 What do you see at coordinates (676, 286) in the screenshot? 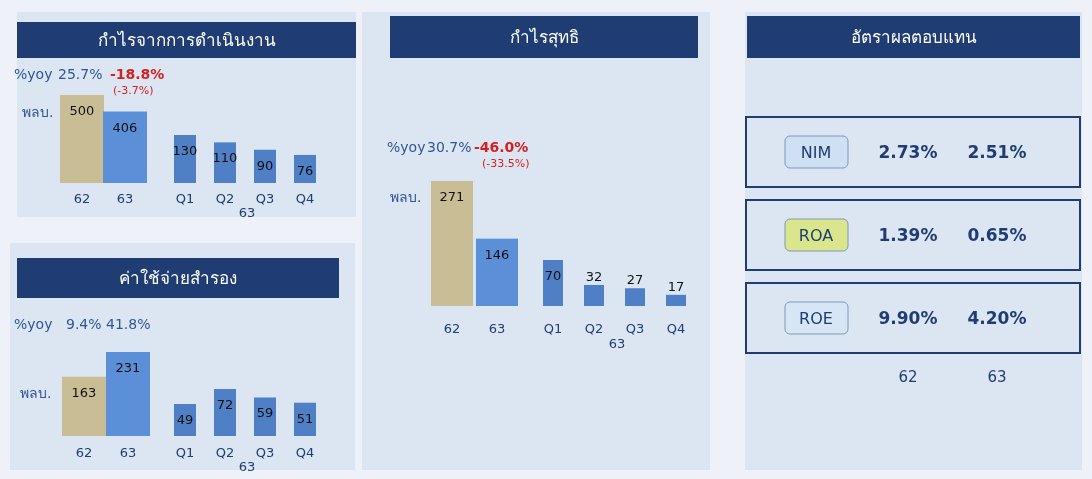
I see `data-label: 17` at bounding box center [676, 286].